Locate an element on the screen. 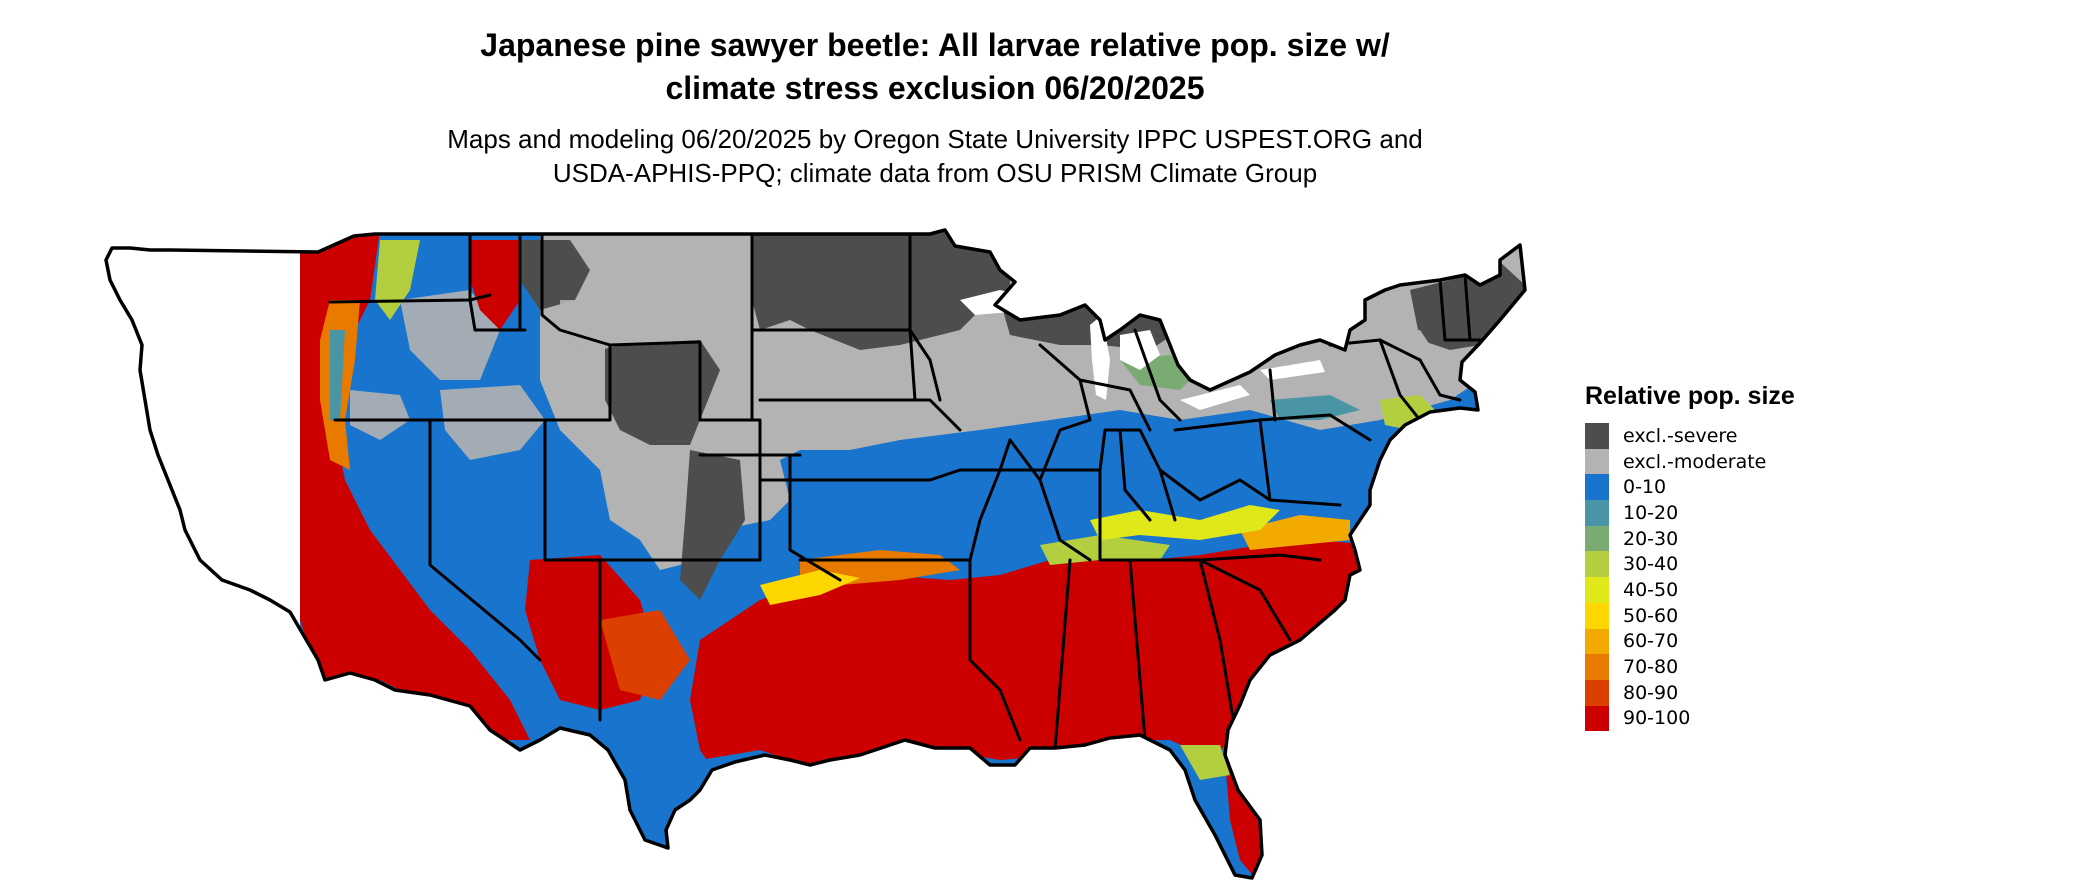 The image size is (2100, 892). legend-label: 50-60 is located at coordinates (1651, 615).